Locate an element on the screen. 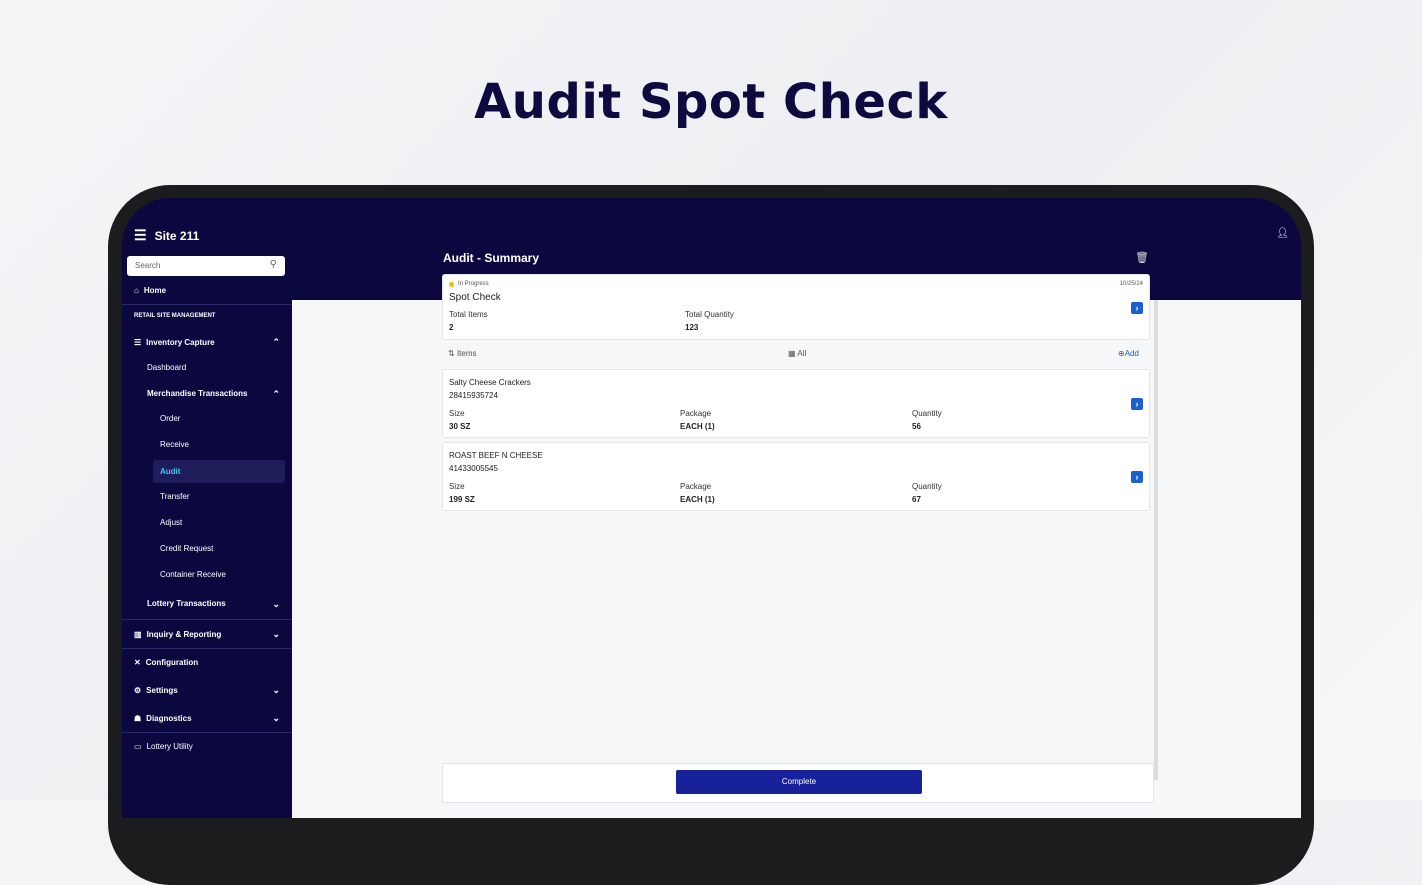 This screenshot has height=885, width=1422. page-title: Audit - Summary is located at coordinates (491, 258).